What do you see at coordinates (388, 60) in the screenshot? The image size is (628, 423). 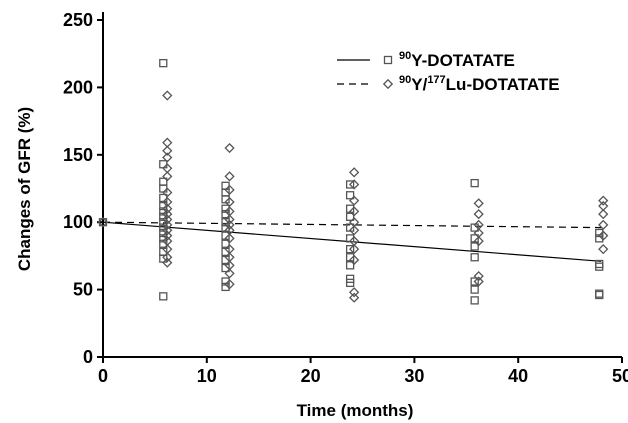 I see `legend-square-marker` at bounding box center [388, 60].